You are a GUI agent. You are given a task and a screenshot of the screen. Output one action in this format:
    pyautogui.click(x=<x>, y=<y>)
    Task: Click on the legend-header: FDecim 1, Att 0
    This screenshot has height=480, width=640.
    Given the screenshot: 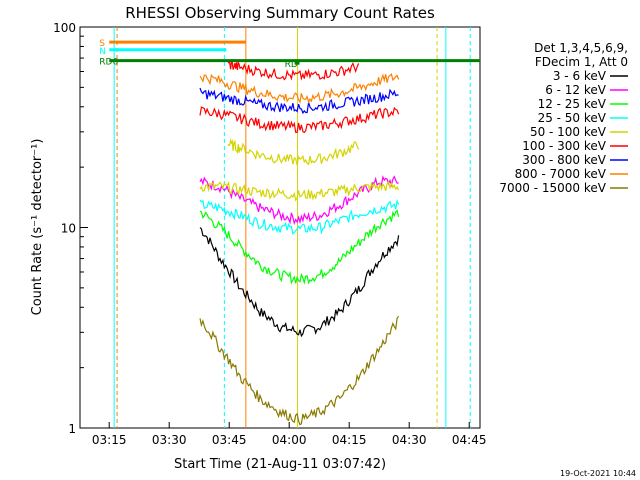 What is the action you would take?
    pyautogui.click(x=581, y=62)
    